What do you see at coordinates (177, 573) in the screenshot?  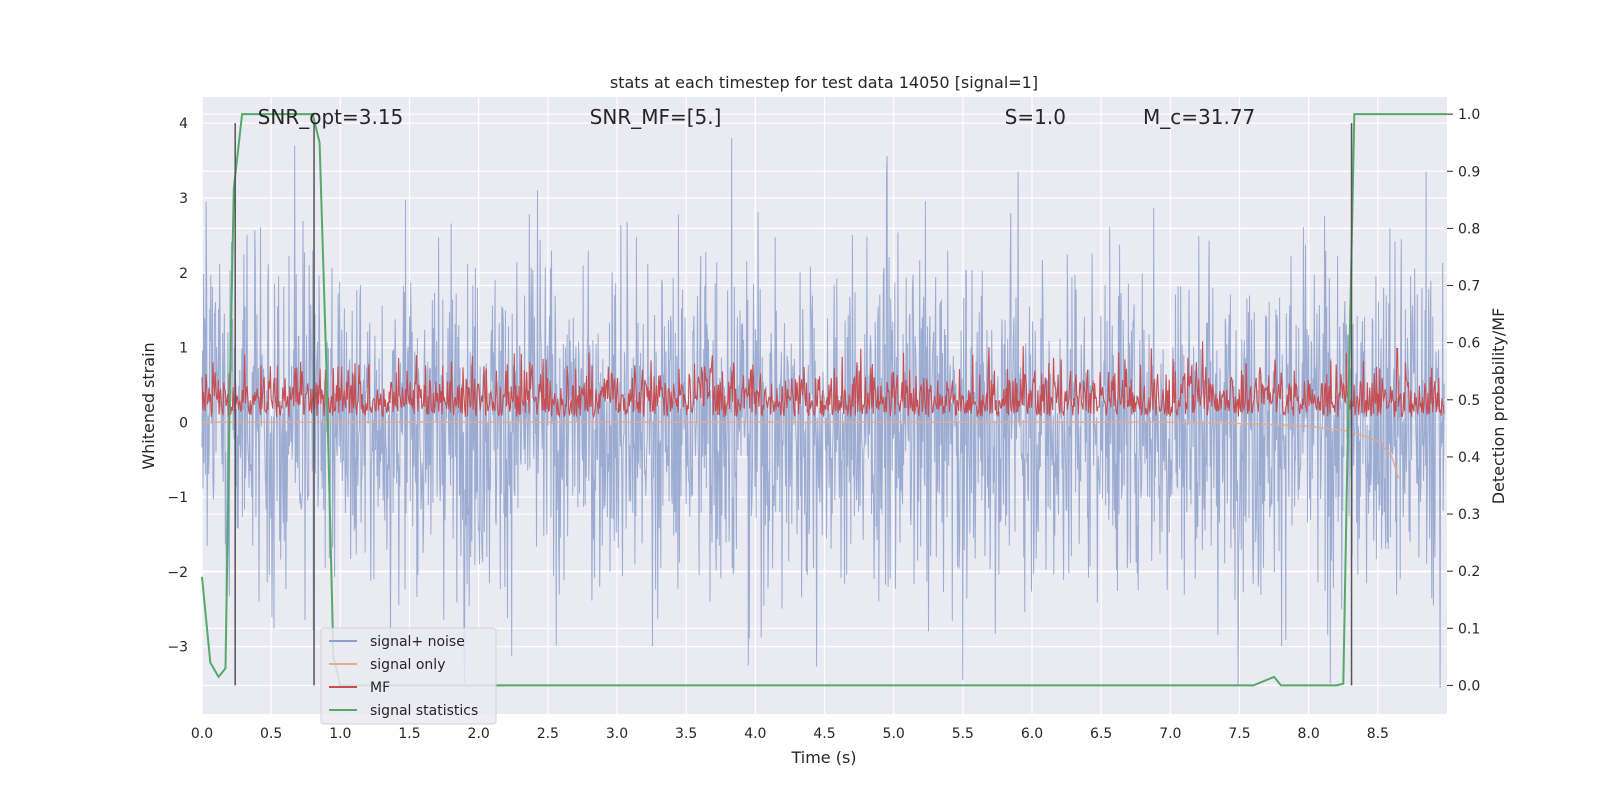 I see `y-left-tick-label: −2` at bounding box center [177, 573].